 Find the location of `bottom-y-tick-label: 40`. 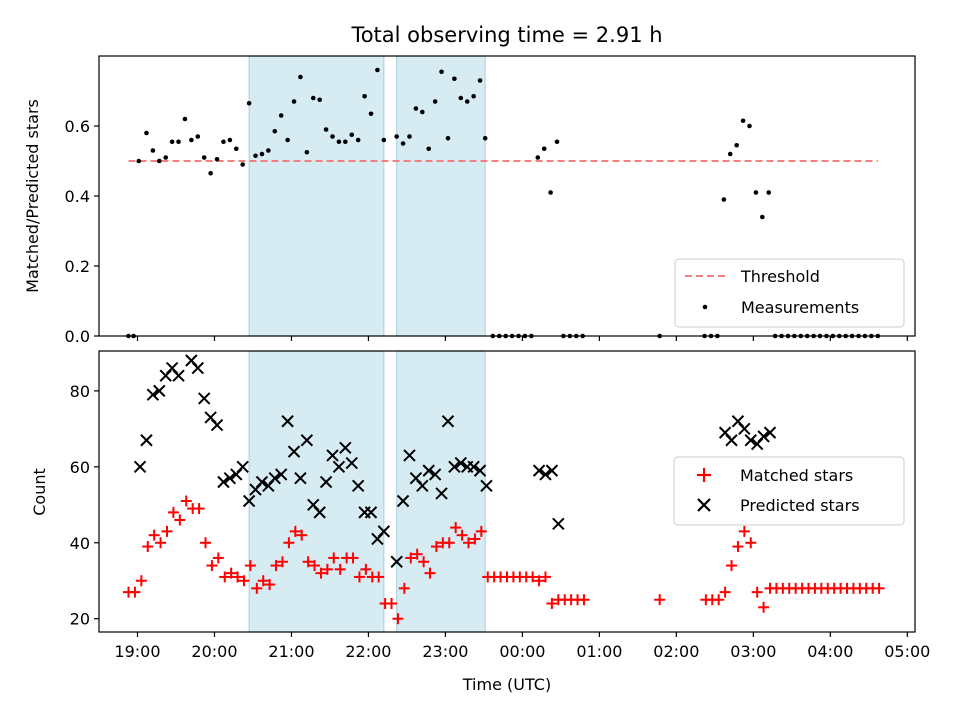

bottom-y-tick-label: 40 is located at coordinates (80, 543).